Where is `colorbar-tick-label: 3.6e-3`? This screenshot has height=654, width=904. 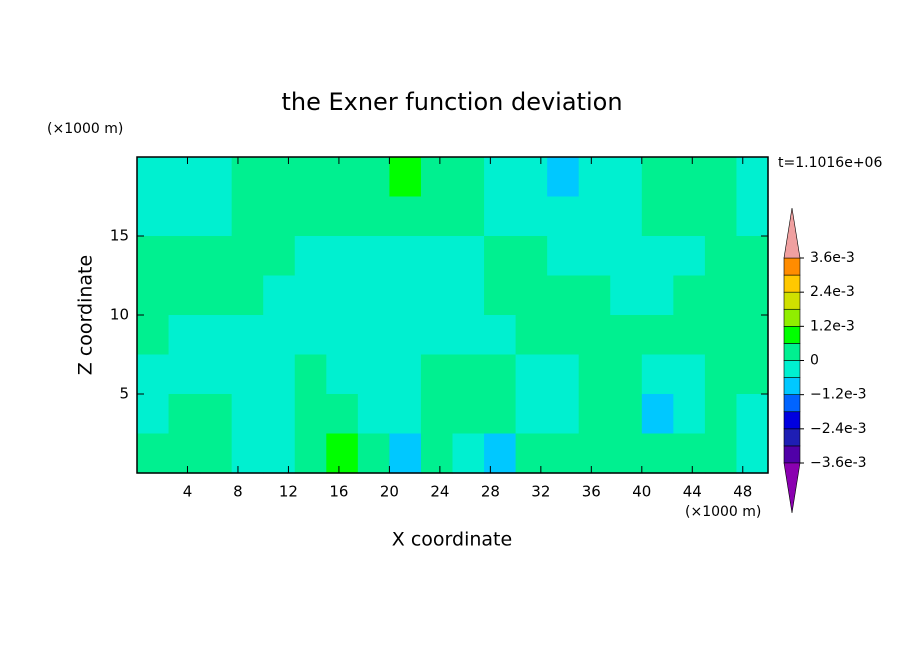
colorbar-tick-label: 3.6e-3 is located at coordinates (832, 258).